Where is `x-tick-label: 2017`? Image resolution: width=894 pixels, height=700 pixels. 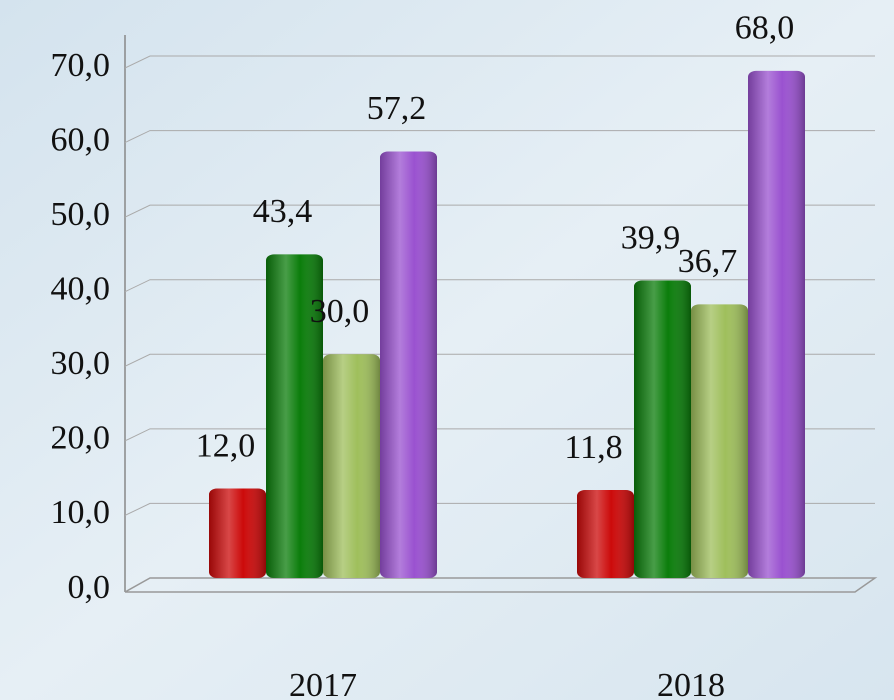
x-tick-label: 2017 is located at coordinates (323, 683).